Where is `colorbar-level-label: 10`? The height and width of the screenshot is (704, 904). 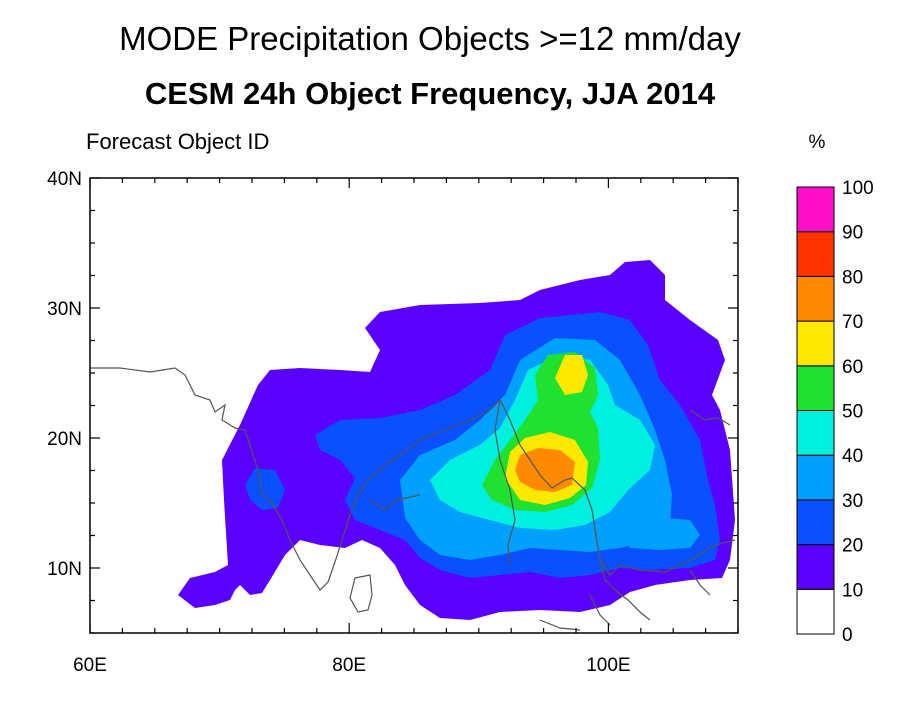 colorbar-level-label: 10 is located at coordinates (852, 590).